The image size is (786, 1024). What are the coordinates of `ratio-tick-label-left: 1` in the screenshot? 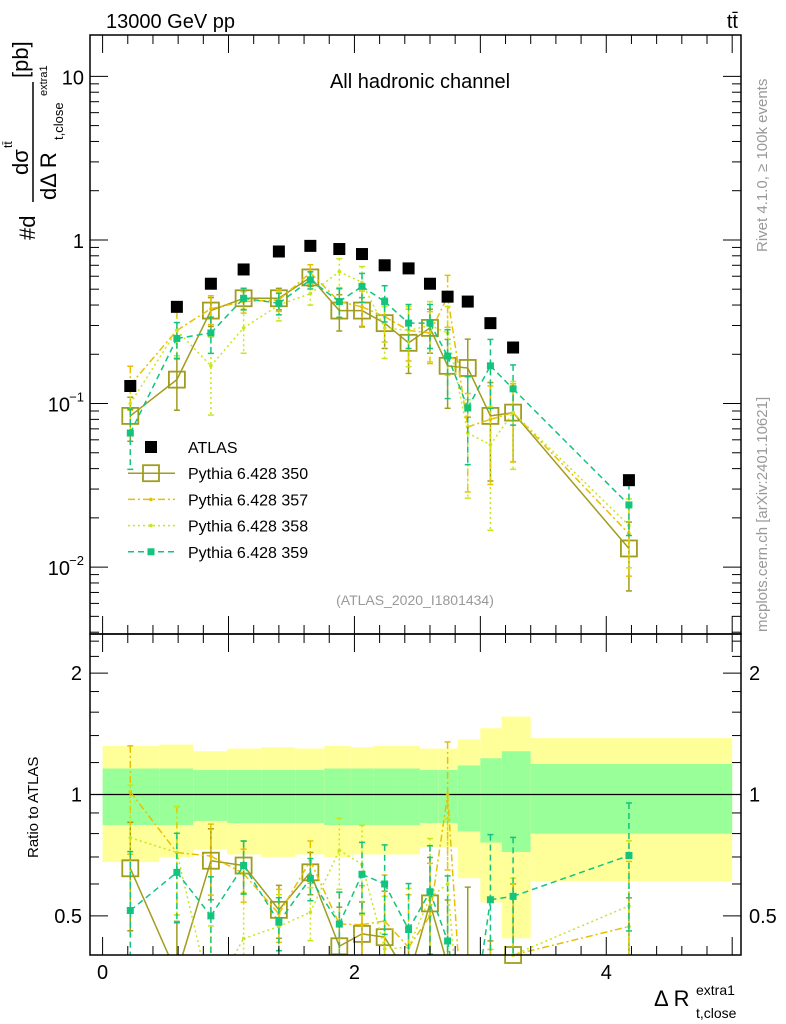 It's located at (76, 796).